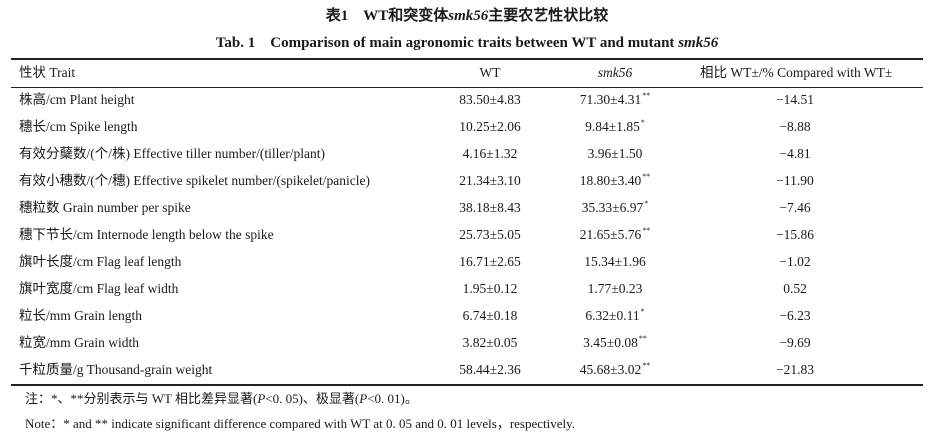  What do you see at coordinates (78, 126) in the screenshot?
I see `trait-cell: 穗长/cm Spike length` at bounding box center [78, 126].